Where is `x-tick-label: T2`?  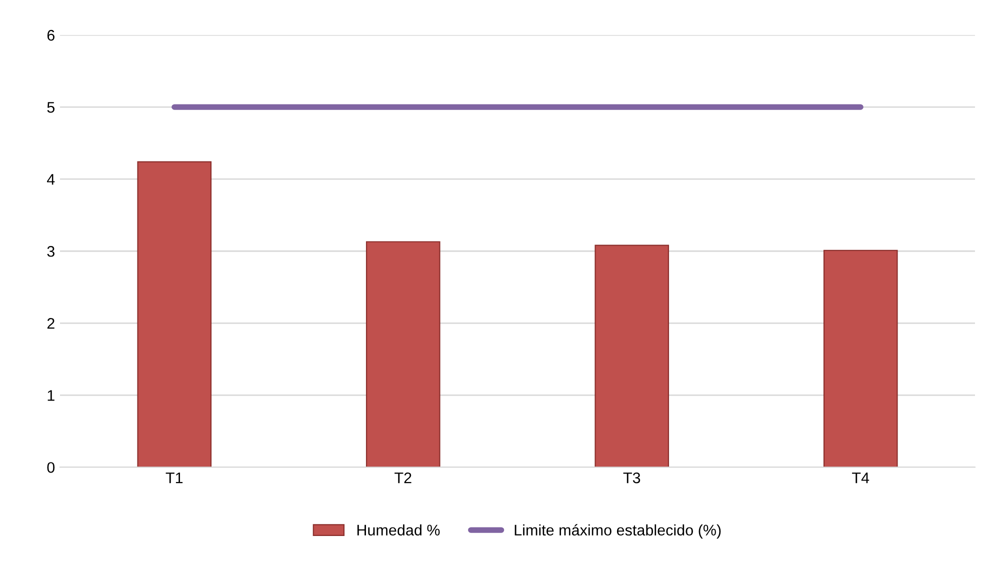 x-tick-label: T2 is located at coordinates (403, 478).